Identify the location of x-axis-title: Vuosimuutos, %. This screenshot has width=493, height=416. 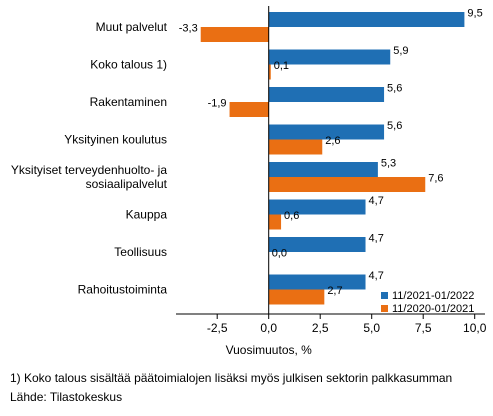
(269, 350).